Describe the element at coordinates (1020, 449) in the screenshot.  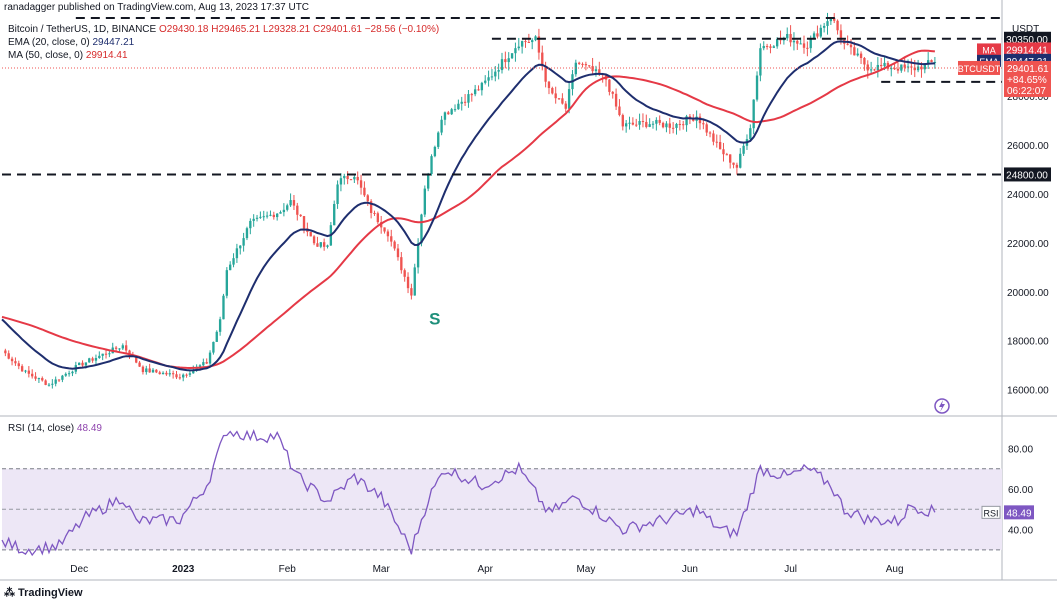
I see `rsi-tick-label: 80.00` at that location.